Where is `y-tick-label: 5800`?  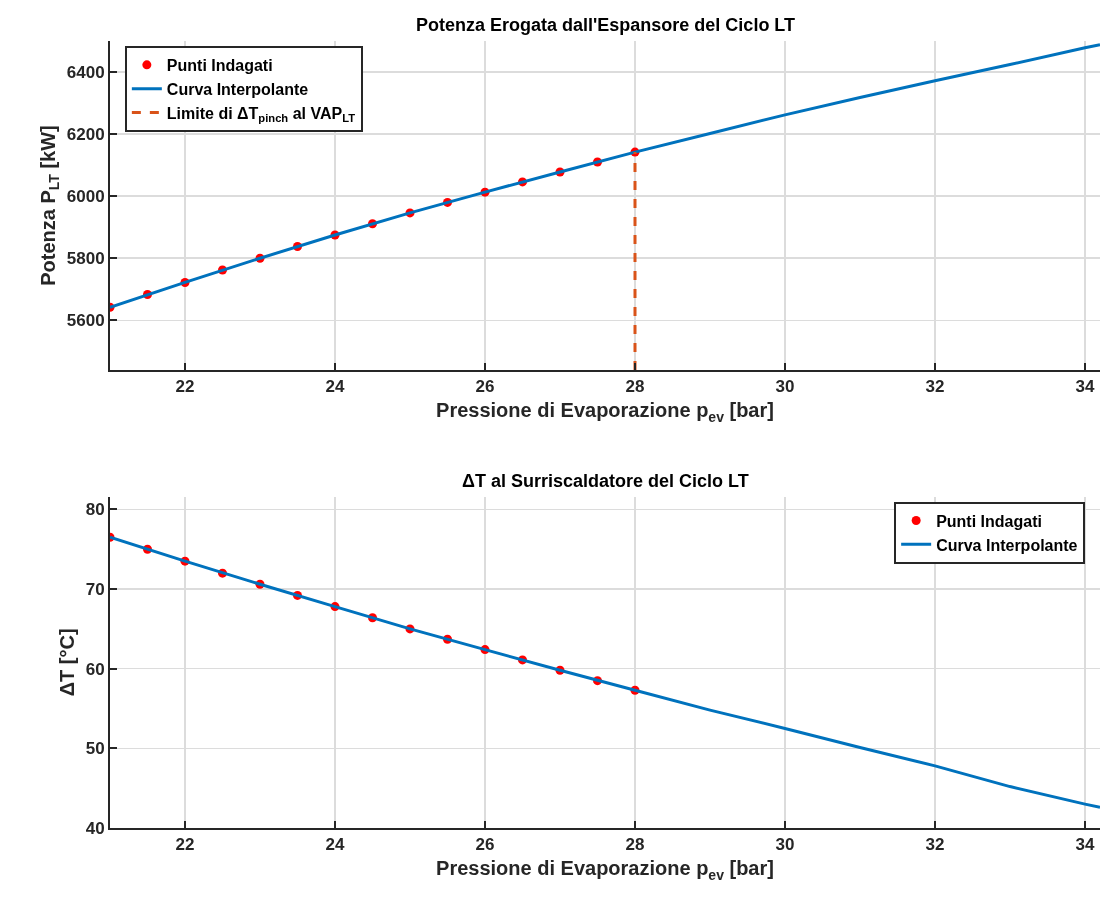 y-tick-label: 5800 is located at coordinates (85, 259).